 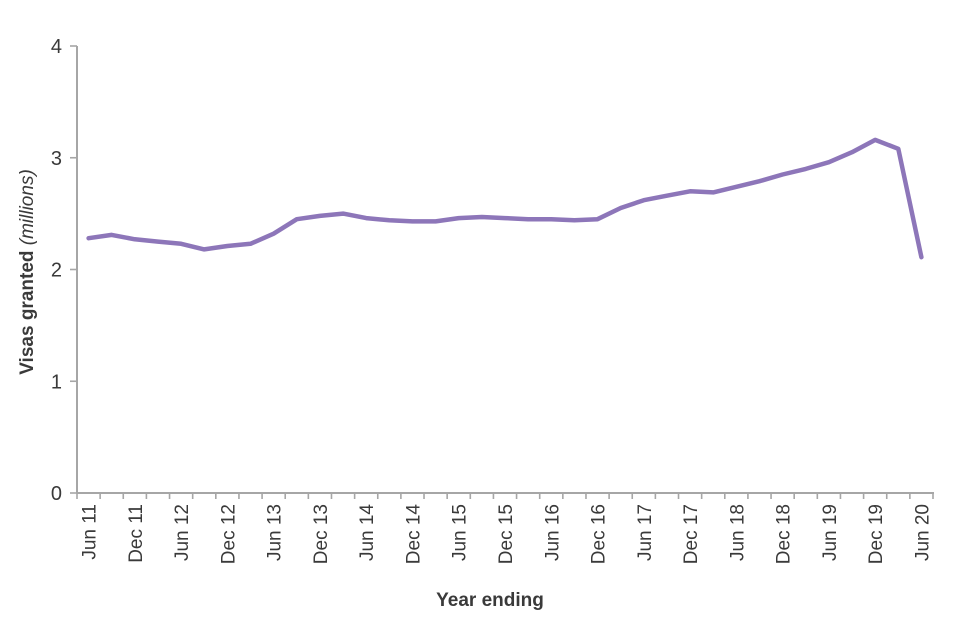 I want to click on x-tick-label: Dec 15, so click(x=506, y=534).